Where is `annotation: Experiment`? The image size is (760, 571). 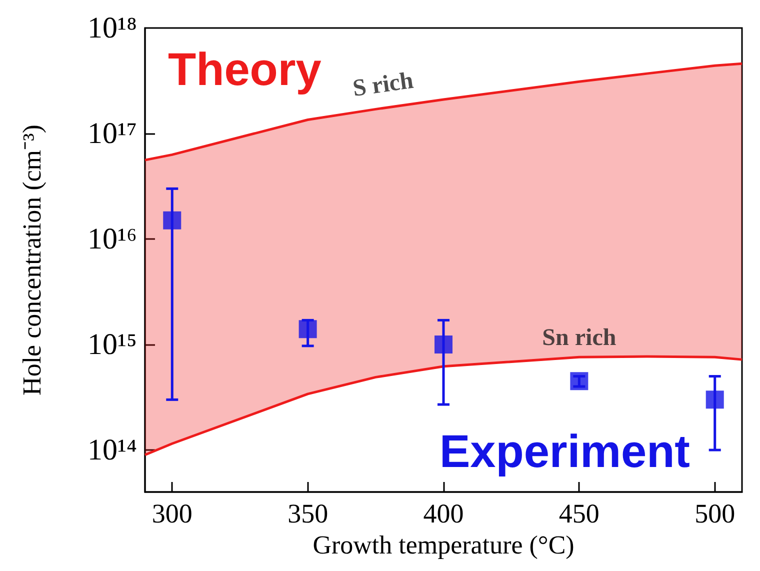
annotation: Experiment is located at coordinates (564, 451).